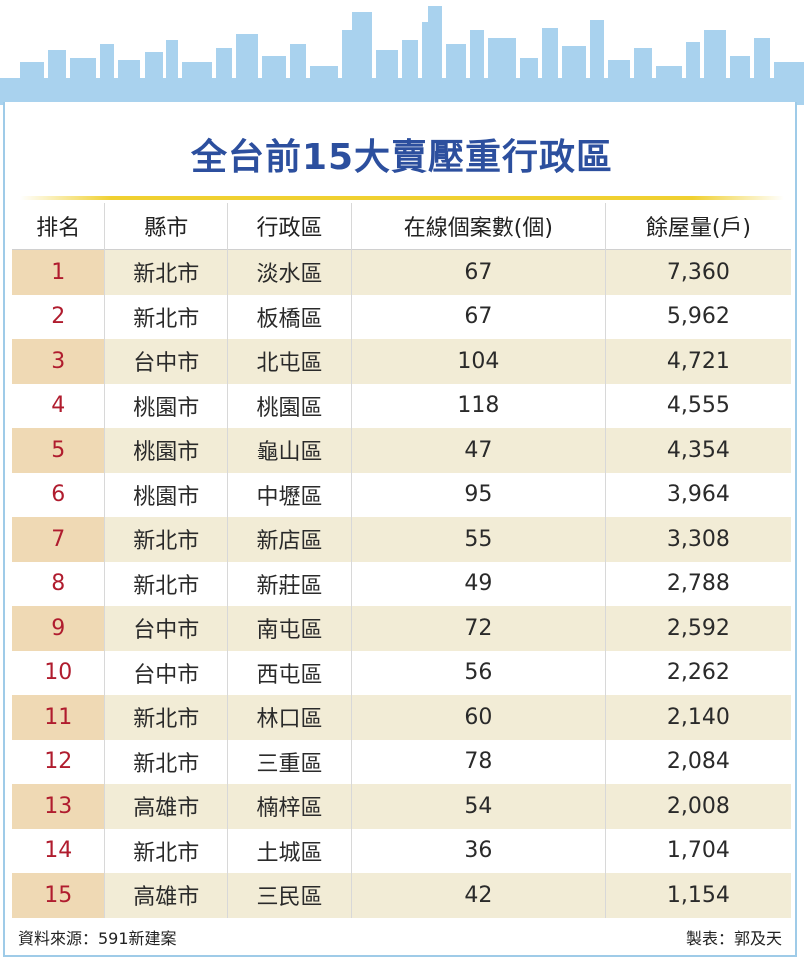 The width and height of the screenshot is (804, 963). What do you see at coordinates (289, 628) in the screenshot?
I see `district-cell: 南屯區` at bounding box center [289, 628].